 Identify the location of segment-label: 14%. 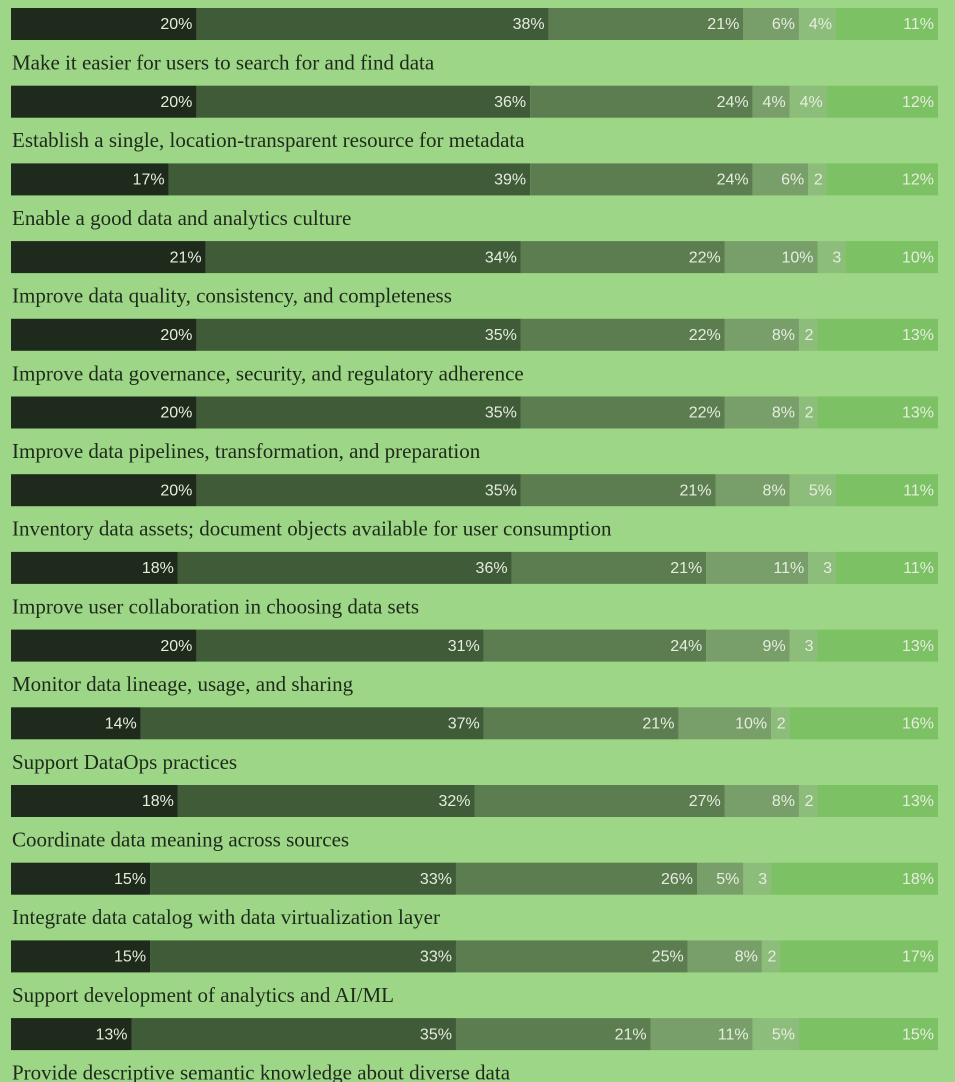
(121, 724).